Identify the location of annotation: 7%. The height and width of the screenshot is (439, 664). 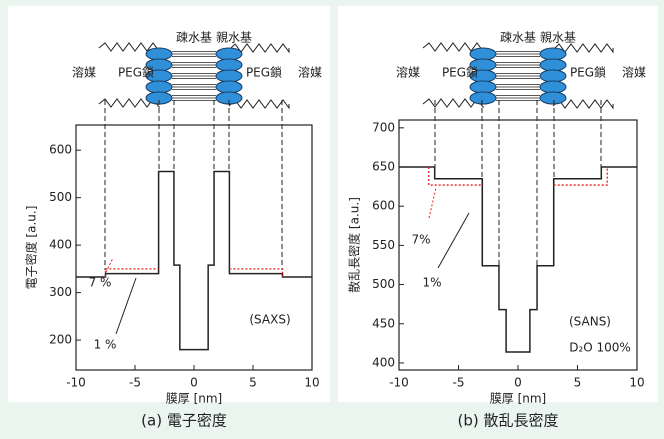
(420, 240).